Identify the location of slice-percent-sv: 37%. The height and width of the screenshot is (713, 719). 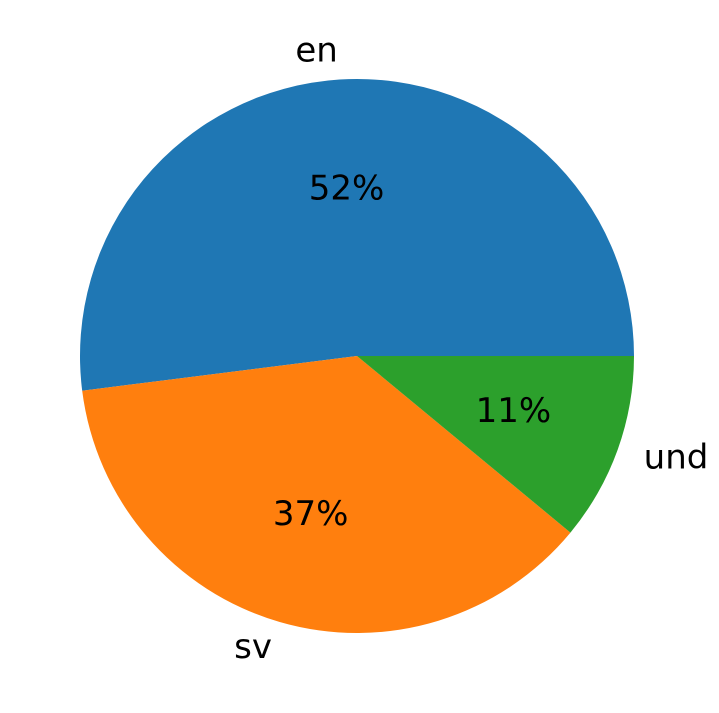
(311, 514).